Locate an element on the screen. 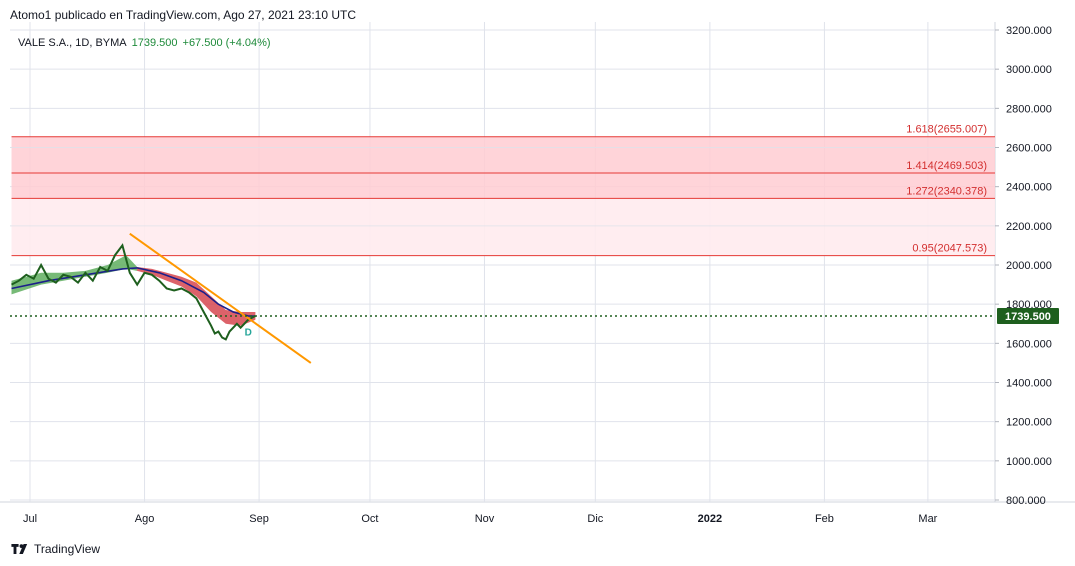 This screenshot has width=1075, height=566. y-tick-label: 2000.000 is located at coordinates (1029, 266).